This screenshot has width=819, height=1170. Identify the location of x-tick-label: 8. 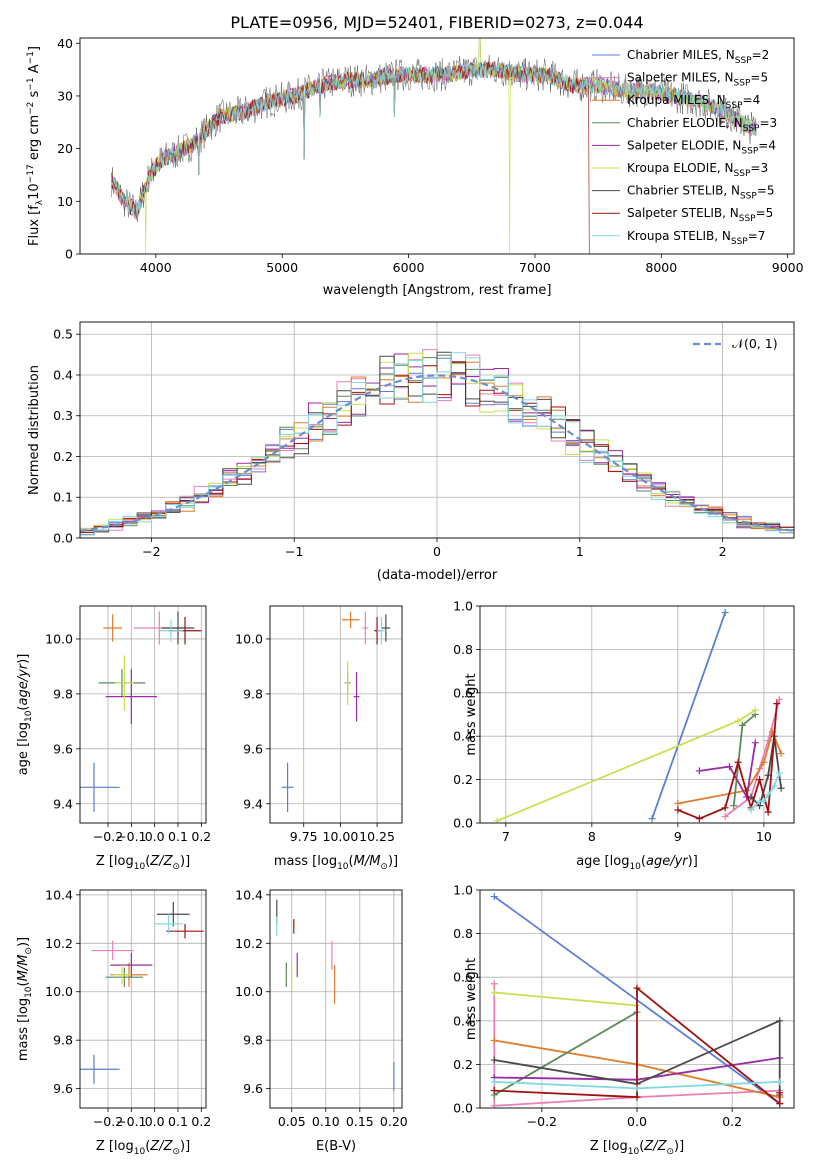
(592, 836).